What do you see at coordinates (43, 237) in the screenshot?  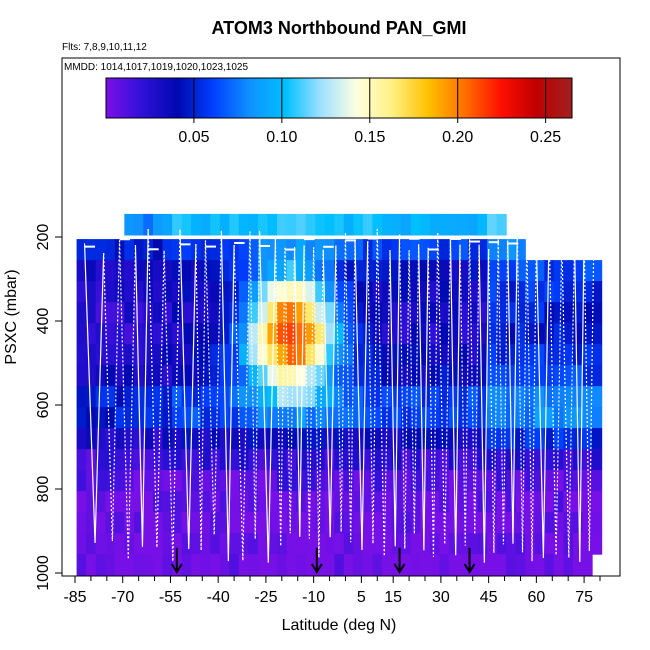 I see `y-tick-label-0: 200` at bounding box center [43, 237].